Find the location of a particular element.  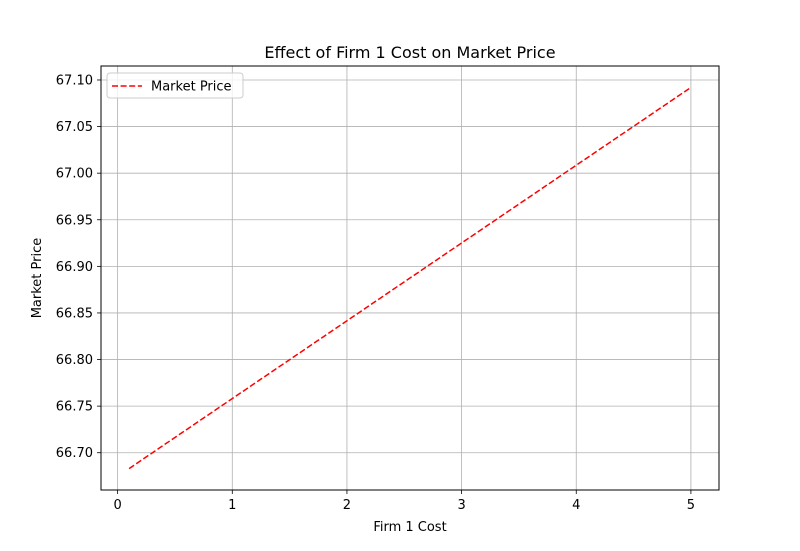

x-tick-label: 0 is located at coordinates (117, 505).